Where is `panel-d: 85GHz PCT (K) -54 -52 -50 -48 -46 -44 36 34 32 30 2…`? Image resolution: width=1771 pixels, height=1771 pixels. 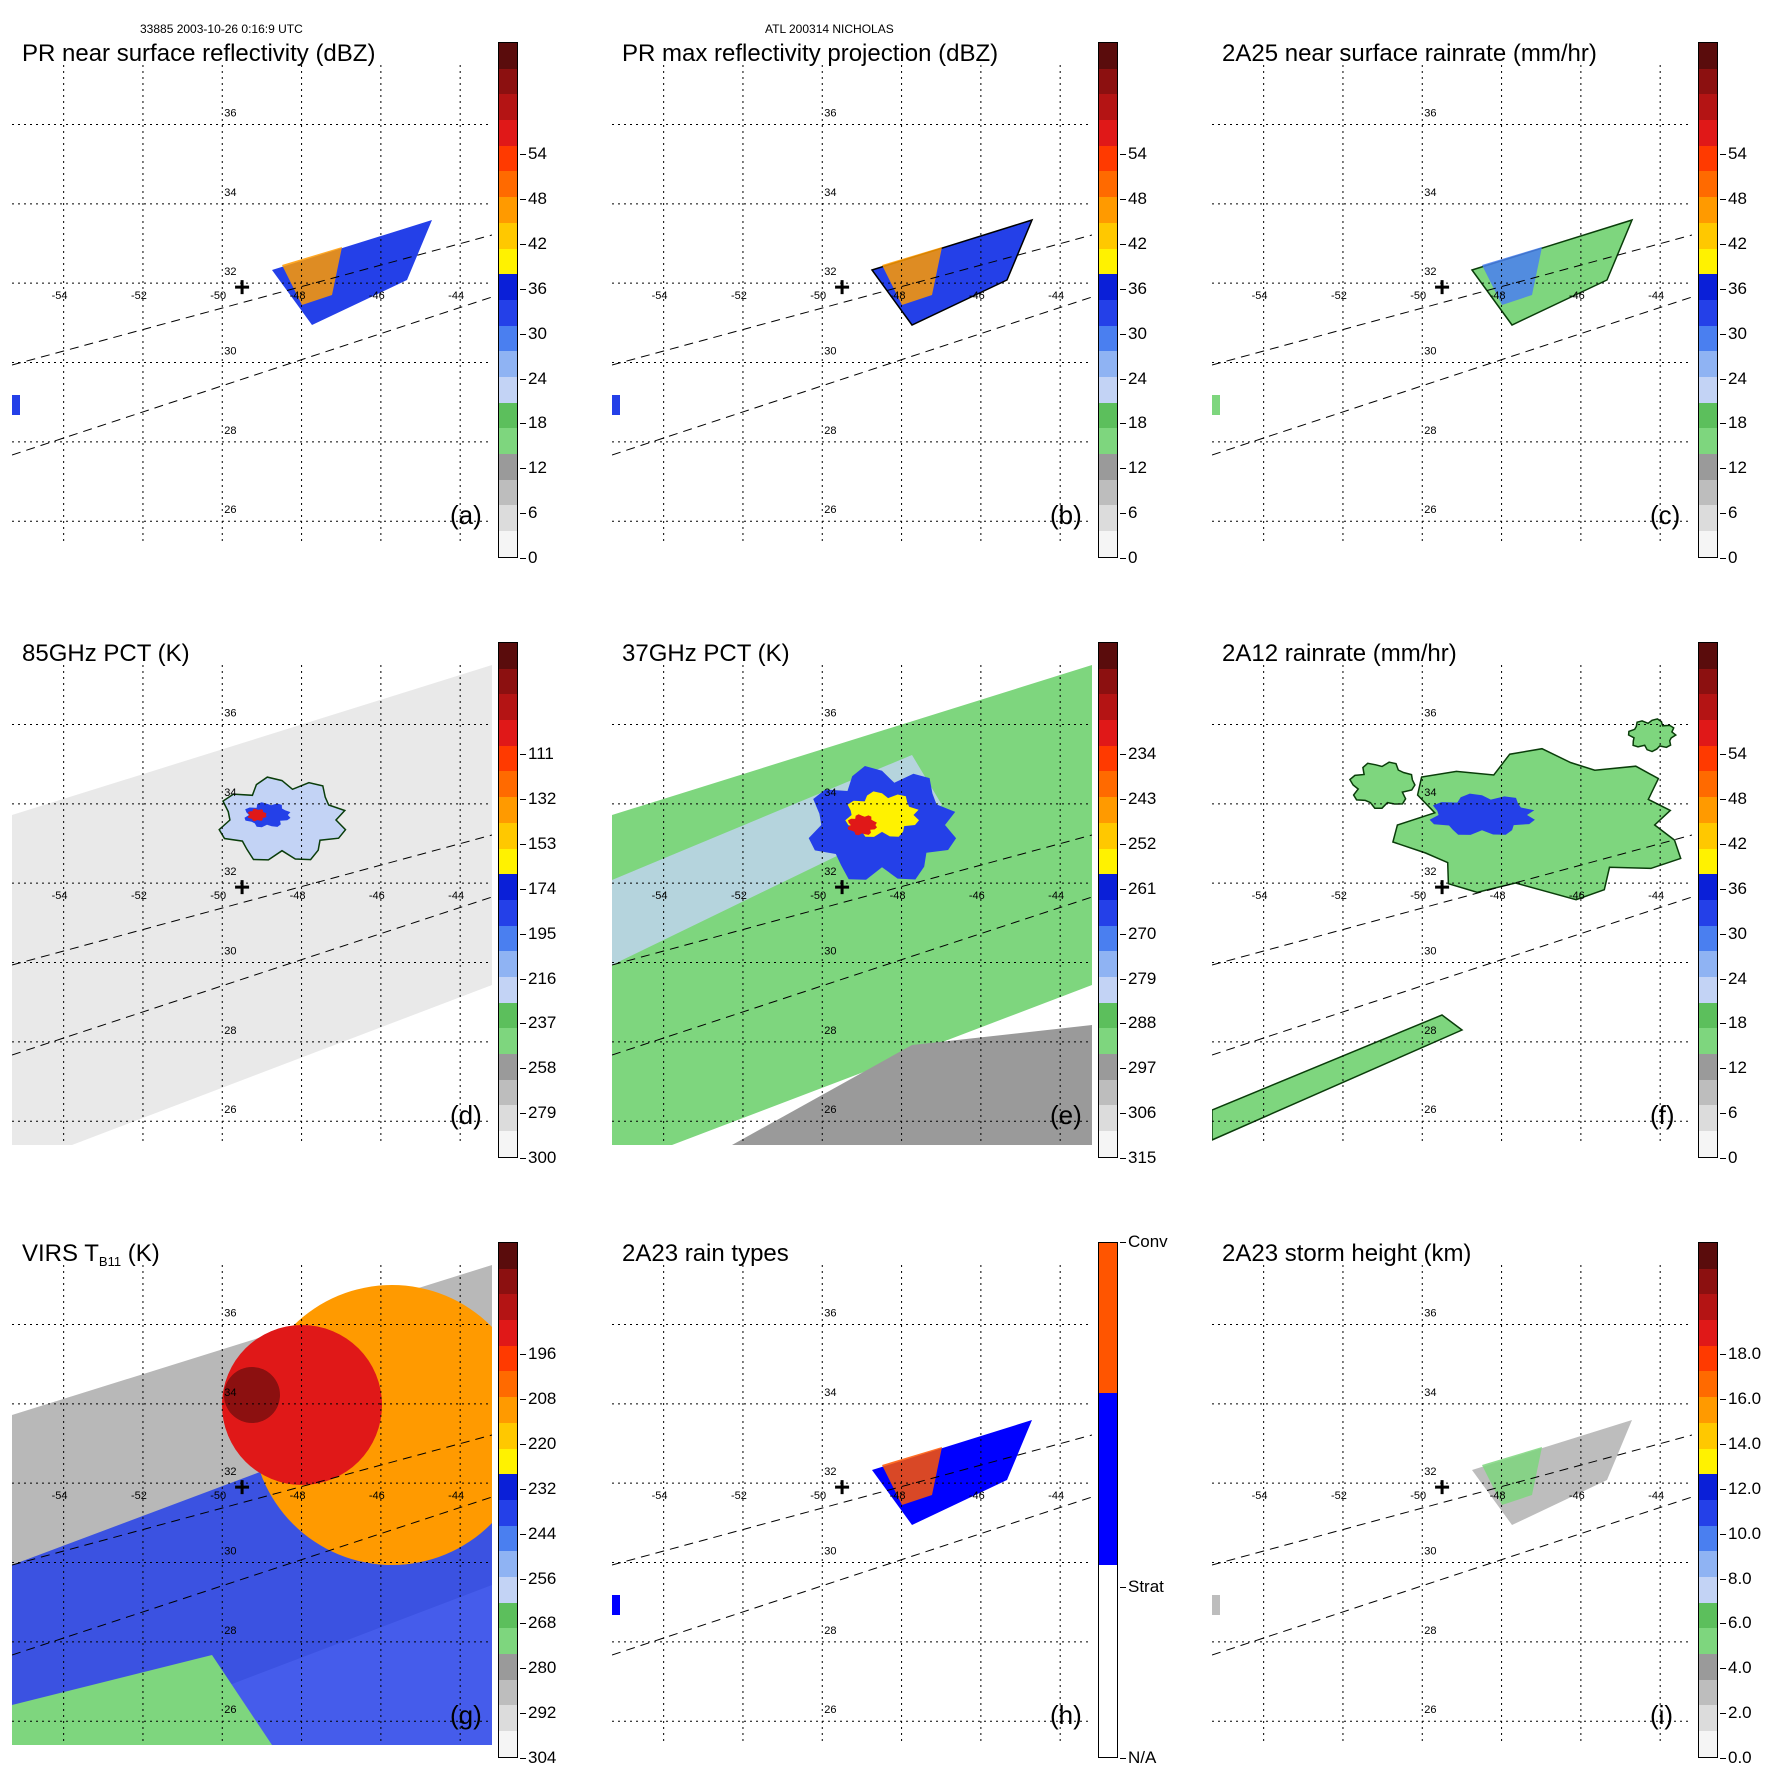 panel-d: 85GHz PCT (K) -54 -52 -50 -48 -46 -44 36 34 32 30 2… is located at coordinates (290, 883).